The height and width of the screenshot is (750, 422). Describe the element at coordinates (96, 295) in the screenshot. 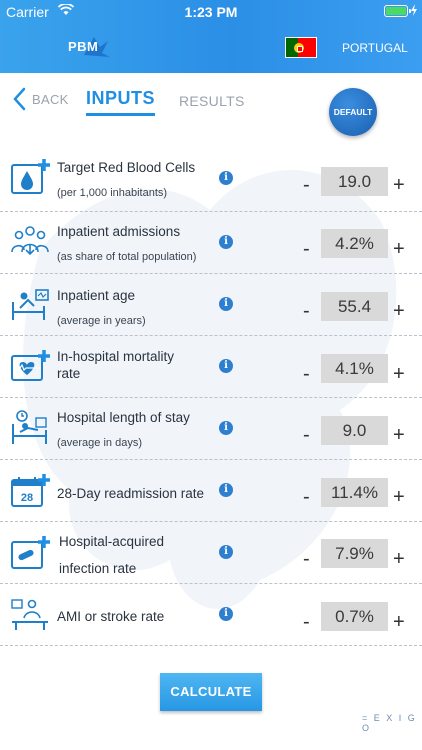

I see `row-label: Inpatient age` at that location.